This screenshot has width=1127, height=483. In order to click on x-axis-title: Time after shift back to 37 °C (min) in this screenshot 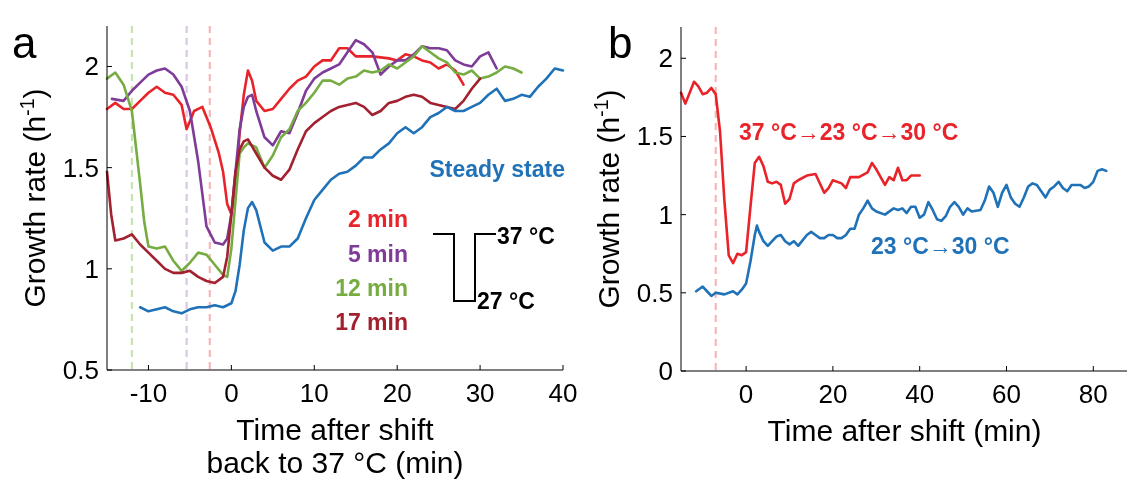, I will do `click(335, 446)`.